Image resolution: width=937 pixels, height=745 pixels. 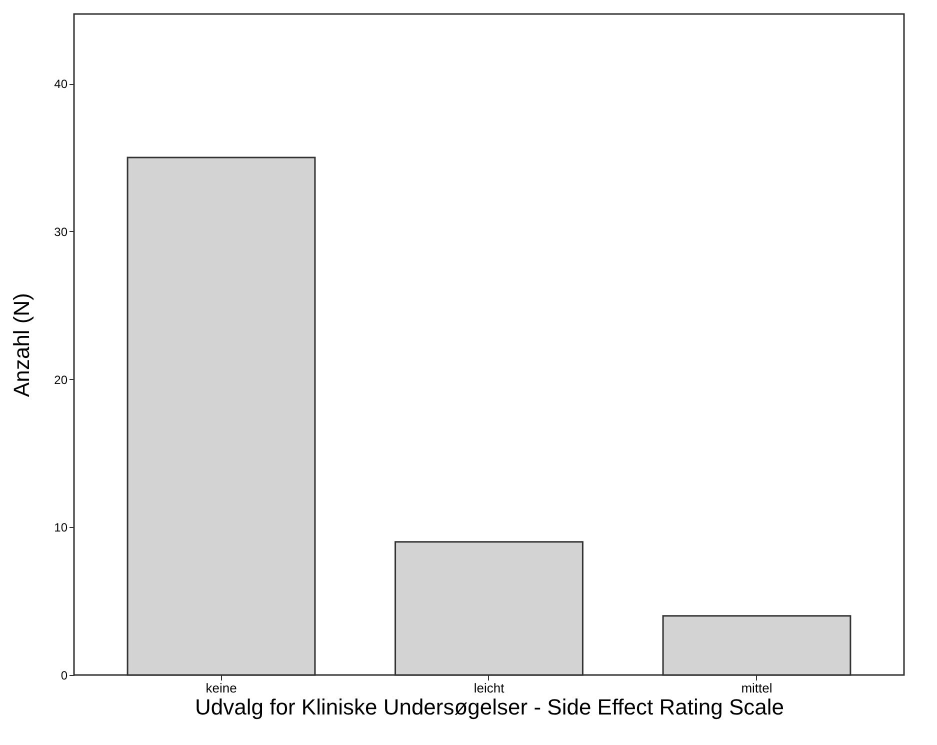 I want to click on y-axis-title: Anzahl (N), so click(x=21, y=345).